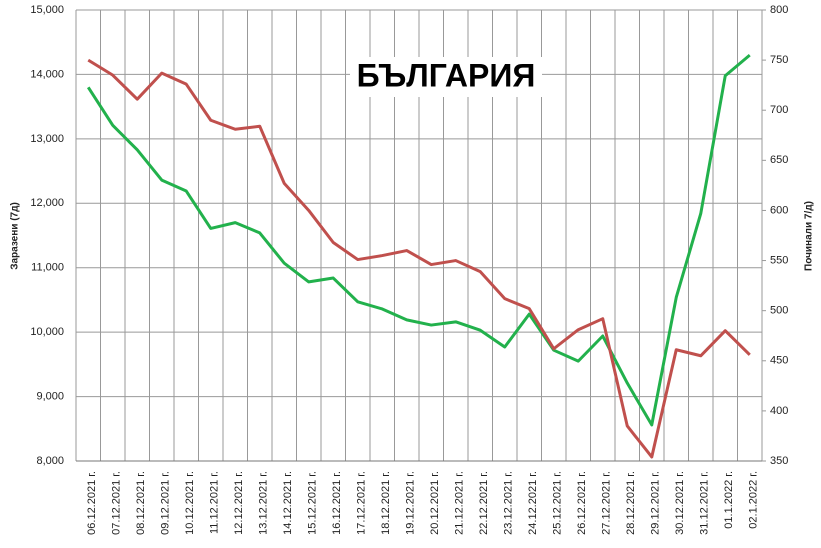 The width and height of the screenshot is (821, 548). What do you see at coordinates (47, 10) in the screenshot?
I see `y-tick-label: 15,000` at bounding box center [47, 10].